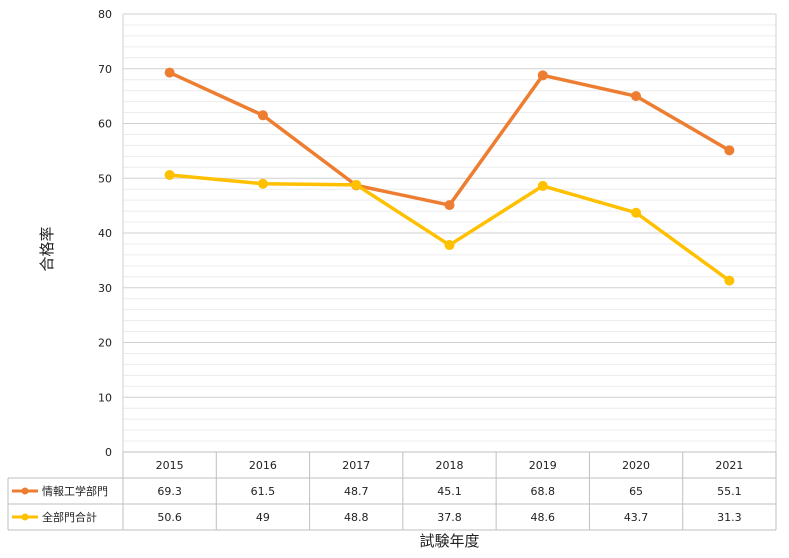 This screenshot has height=558, width=789. What do you see at coordinates (169, 491) in the screenshot?
I see `table-cell: 69.3` at bounding box center [169, 491].